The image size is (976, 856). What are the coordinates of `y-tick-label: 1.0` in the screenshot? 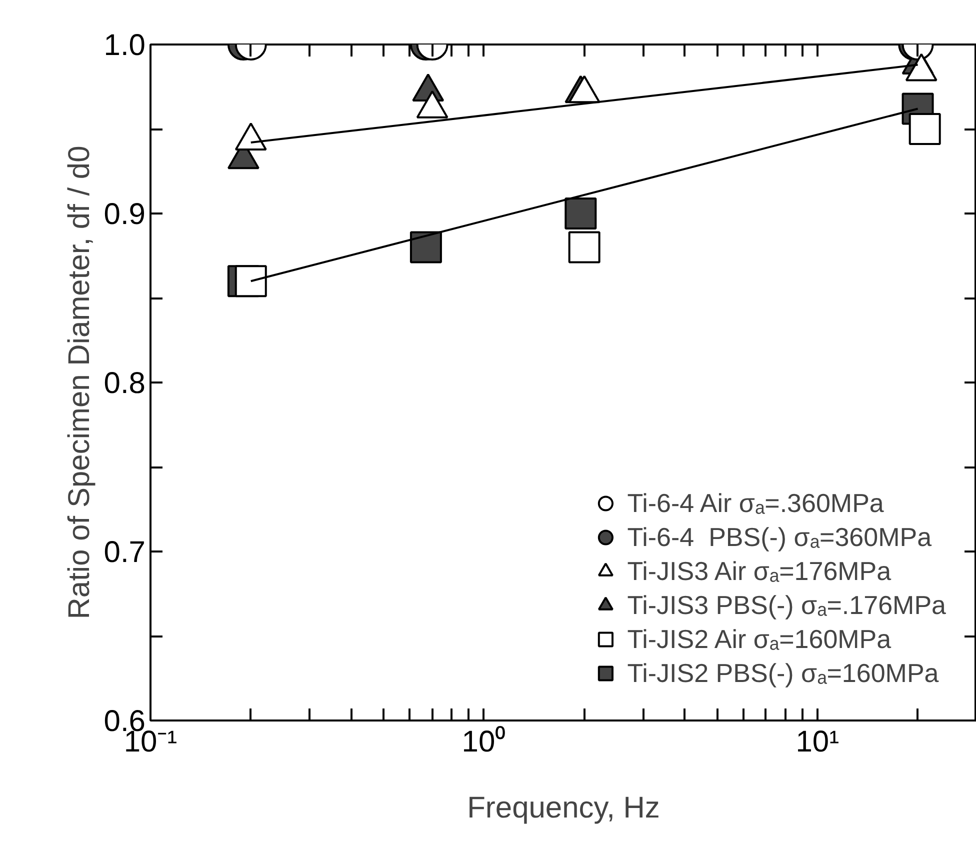 It's located at (125, 45).